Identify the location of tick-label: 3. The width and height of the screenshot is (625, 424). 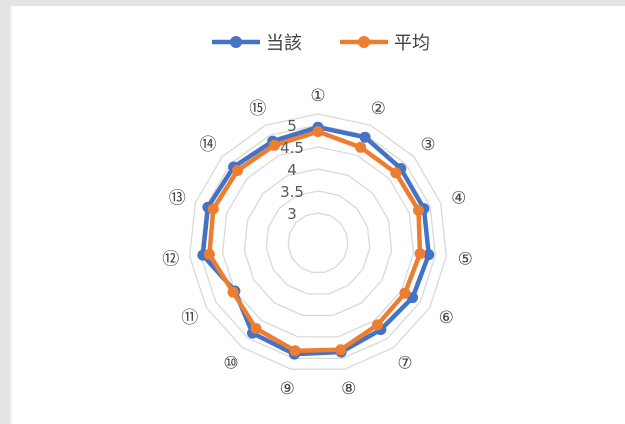
(292, 214).